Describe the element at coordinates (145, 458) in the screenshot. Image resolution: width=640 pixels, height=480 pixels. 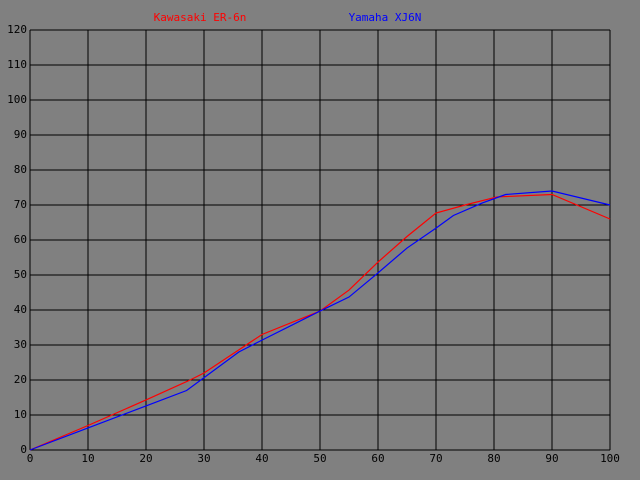
I see `x-tick-label: 20` at that location.